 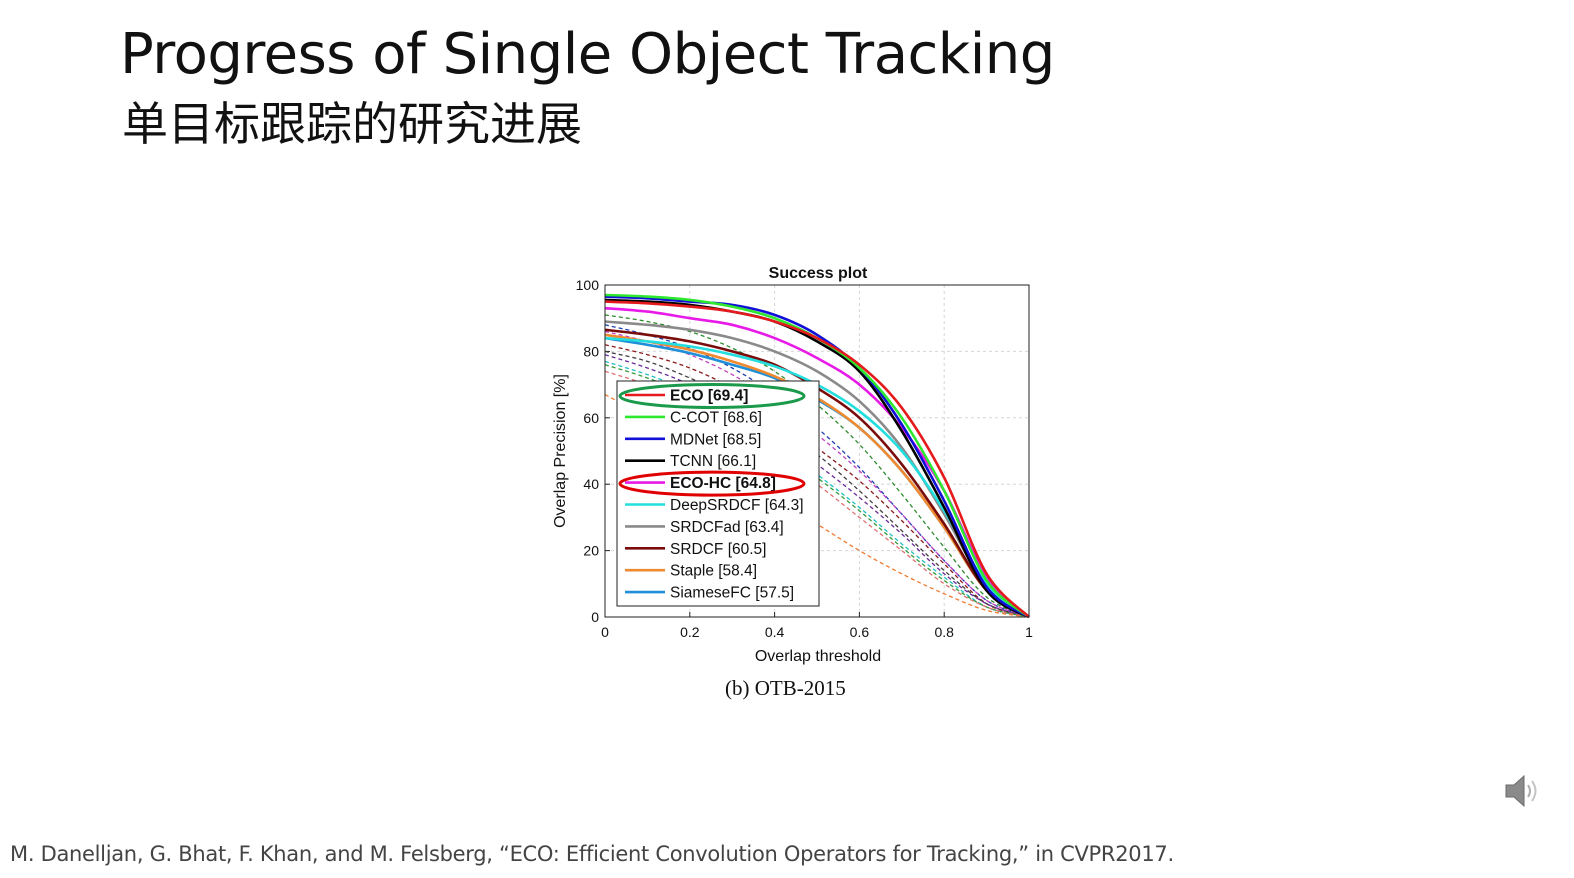 What do you see at coordinates (587, 54) in the screenshot?
I see `slide-title-english: Progress of Single Object Tracking` at bounding box center [587, 54].